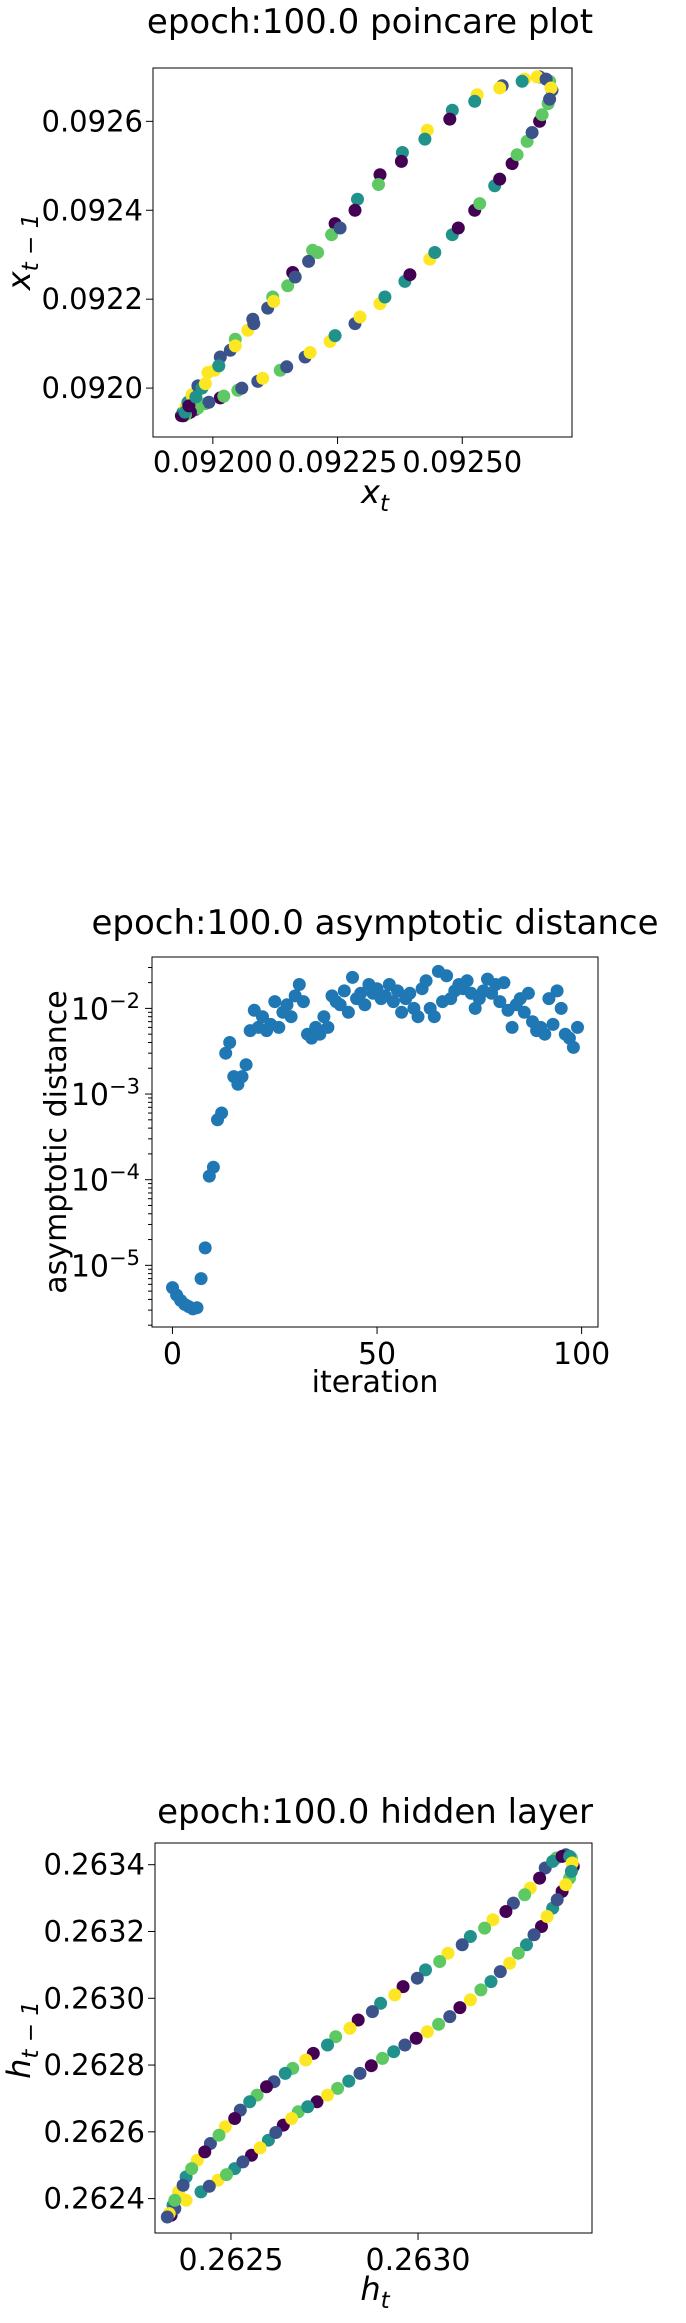 The image size is (686, 2323). Describe the element at coordinates (94, 1998) in the screenshot. I see `y-tick-label: 0.2630` at that location.